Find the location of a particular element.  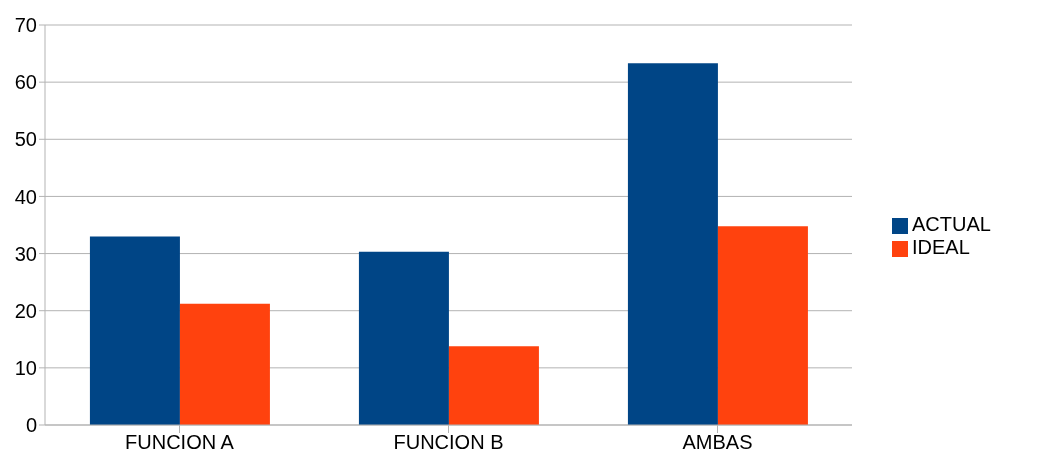

y-tick-label: 40 is located at coordinates (25, 196).